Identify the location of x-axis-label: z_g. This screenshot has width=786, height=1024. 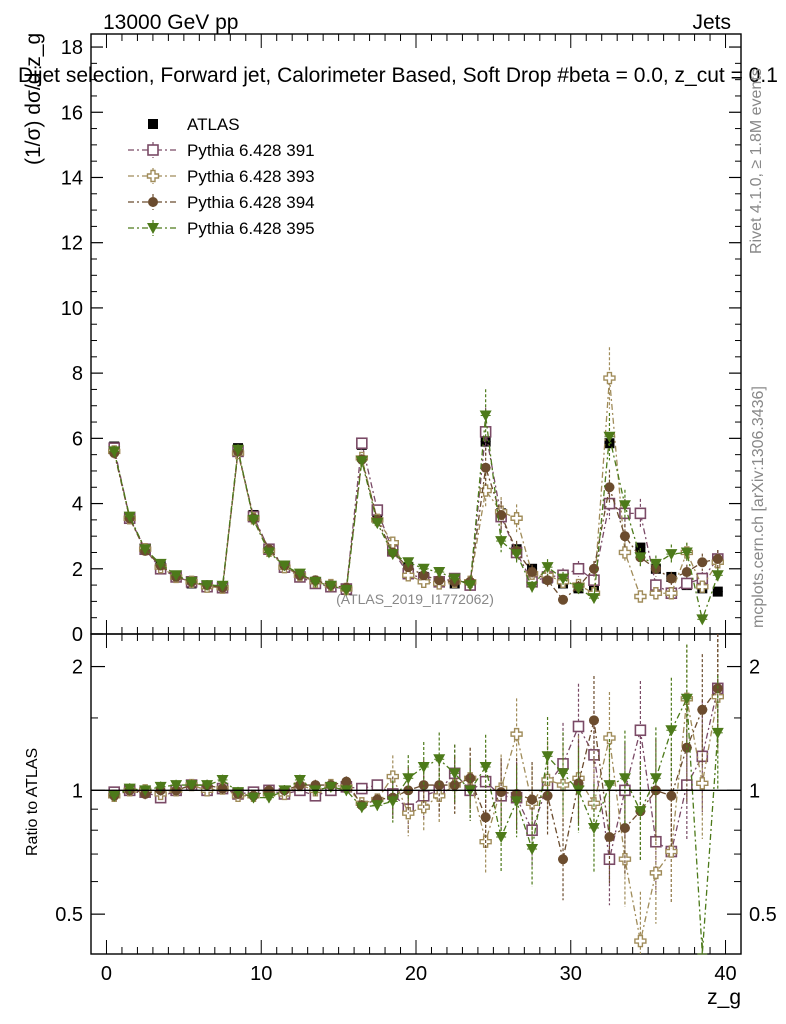
(724, 997).